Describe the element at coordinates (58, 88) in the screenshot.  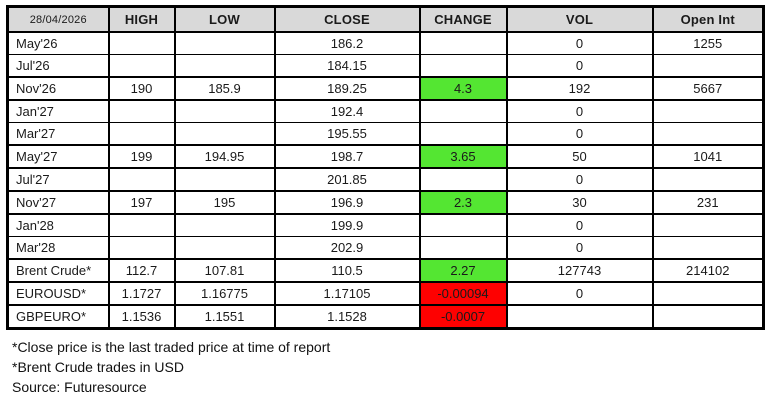
I see `contract-label: Nov'26` at that location.